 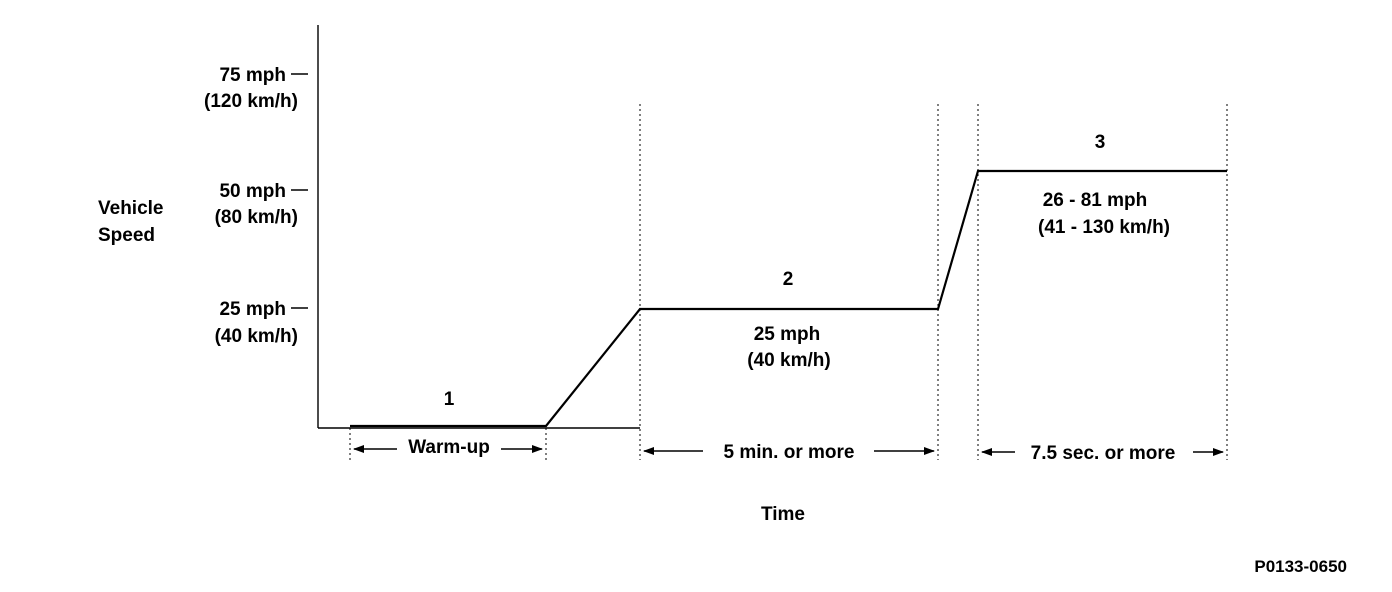 I want to click on phase-3-speed-kmh: (41 - 130 km/h), so click(x=1104, y=227).